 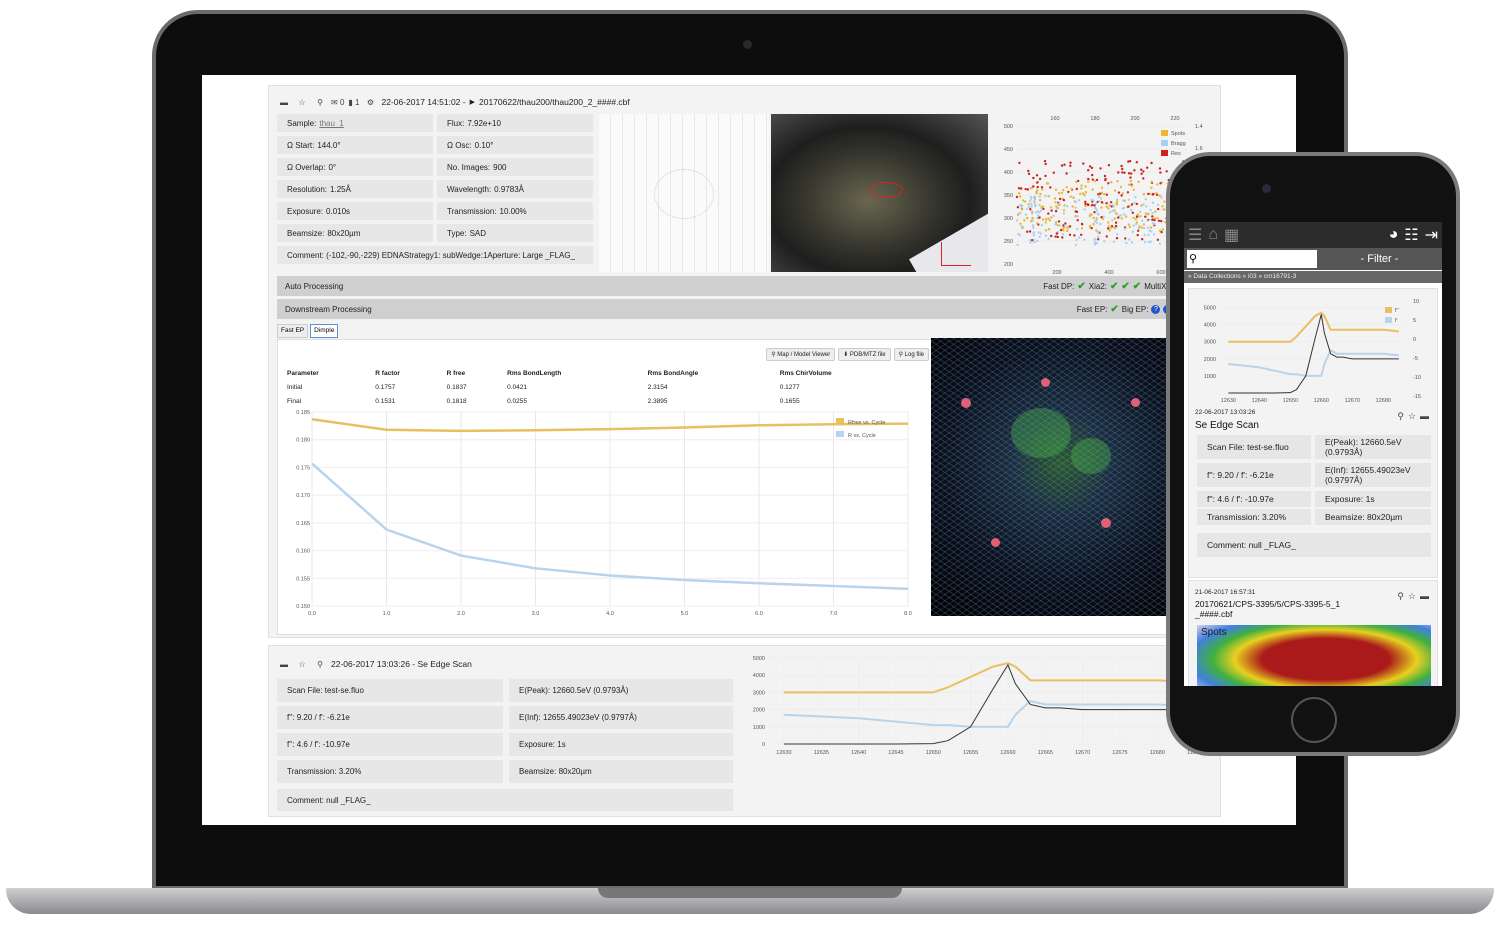 What do you see at coordinates (1210, 326) in the screenshot?
I see `y-tick-label: 4000` at bounding box center [1210, 326].